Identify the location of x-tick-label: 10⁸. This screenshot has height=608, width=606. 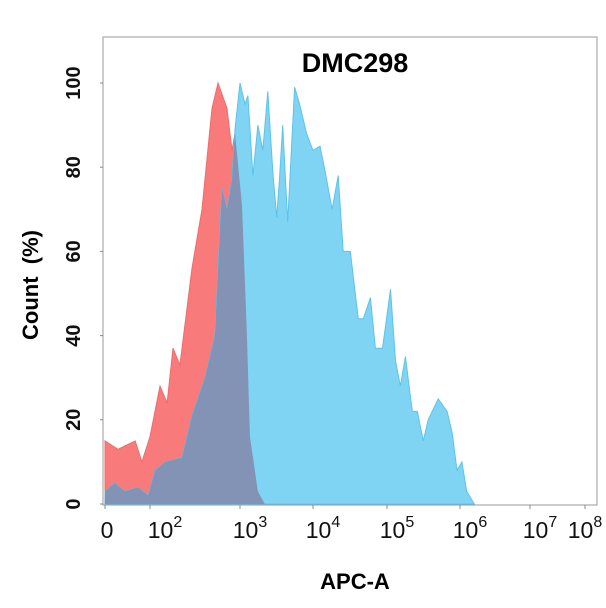
(585, 528).